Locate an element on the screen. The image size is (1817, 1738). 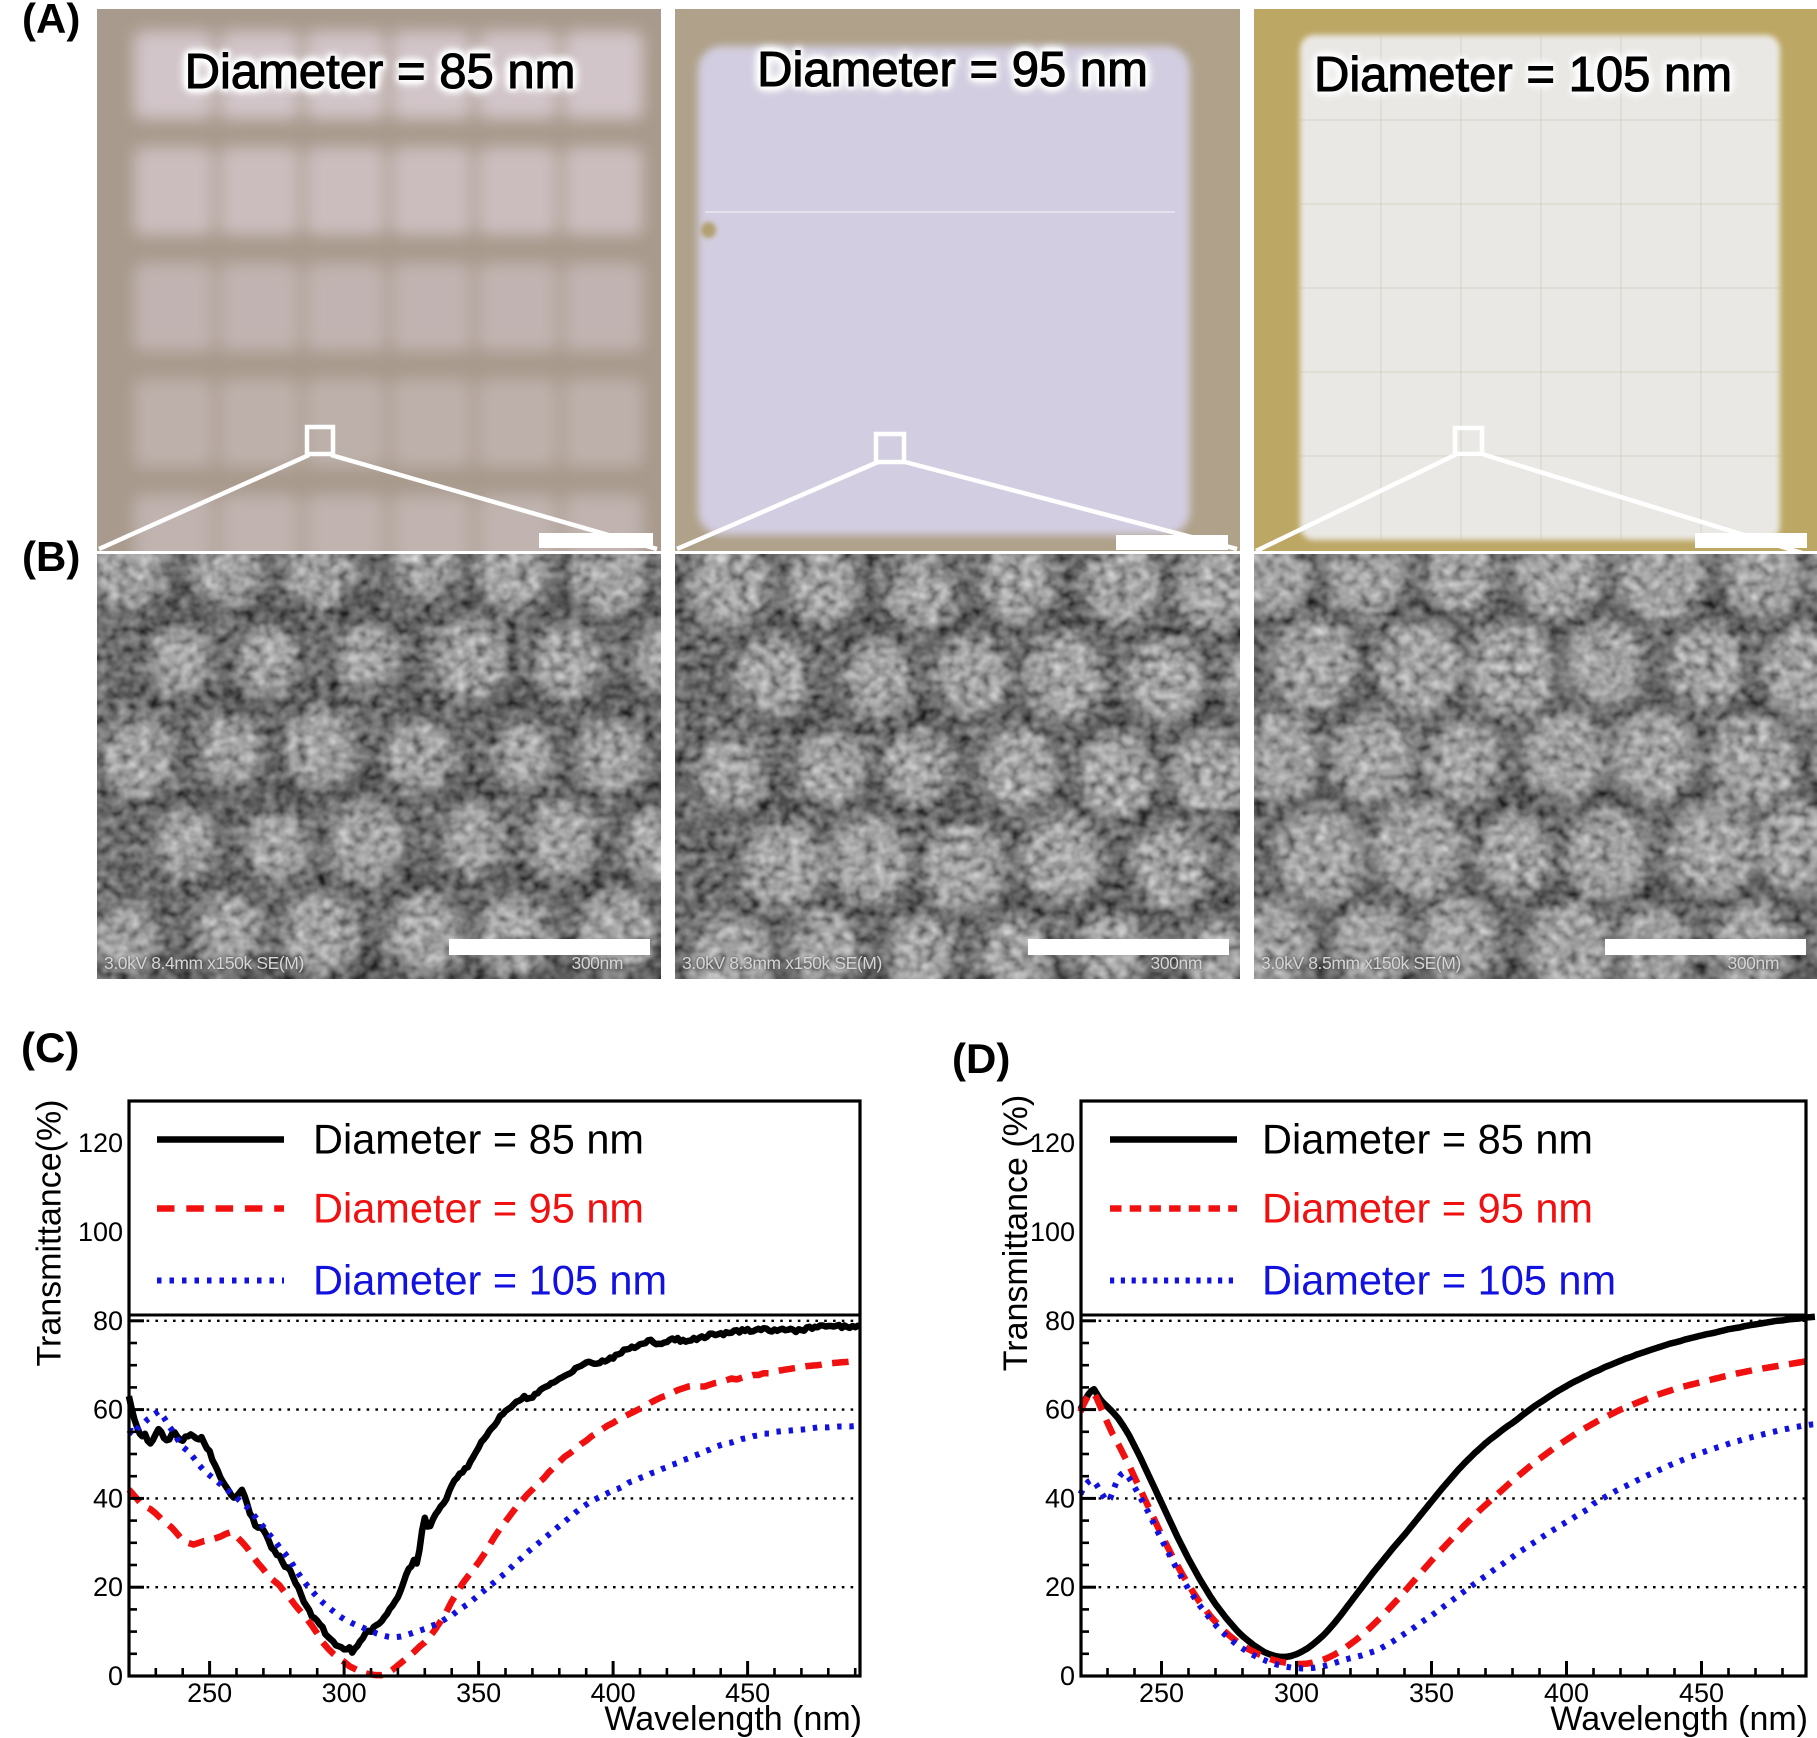
svg-text: Transmittance (%) is located at coordinates (1016, 1233).